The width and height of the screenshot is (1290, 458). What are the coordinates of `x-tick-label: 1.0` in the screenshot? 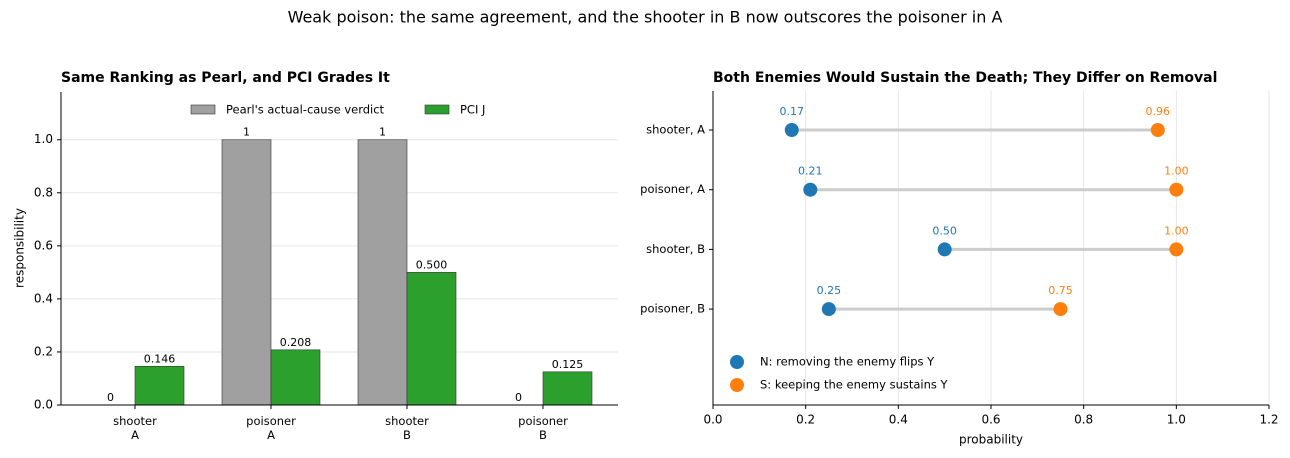 It's located at (1176, 420).